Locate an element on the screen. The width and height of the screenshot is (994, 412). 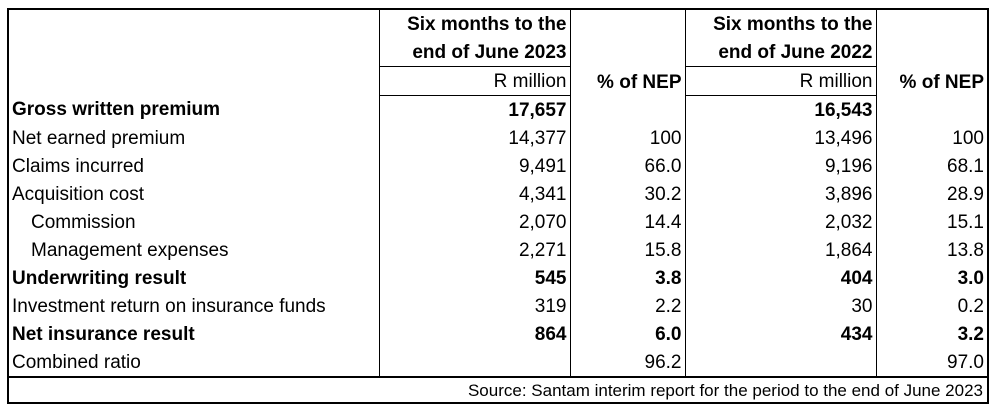
header-period-2022-line1: Six months to the is located at coordinates (780, 24).